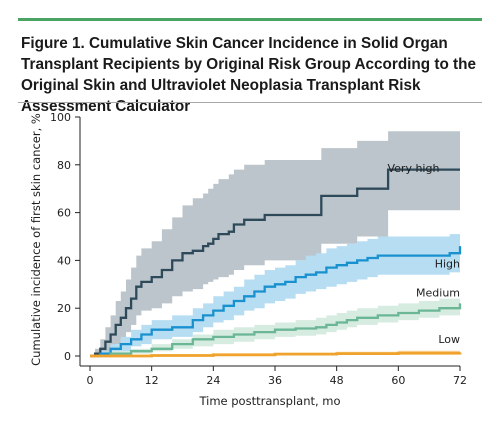 This screenshot has width=500, height=422. Describe the element at coordinates (413, 168) in the screenshot. I see `series-label-very-high: Very high` at that location.